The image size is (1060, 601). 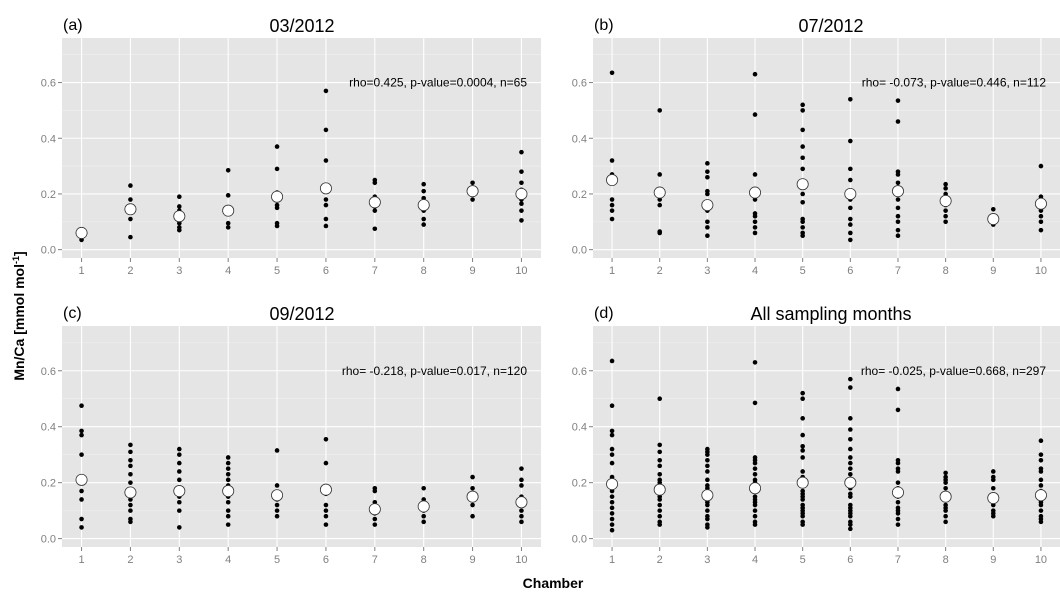 I want to click on x-tick-label: 6, so click(x=850, y=271).